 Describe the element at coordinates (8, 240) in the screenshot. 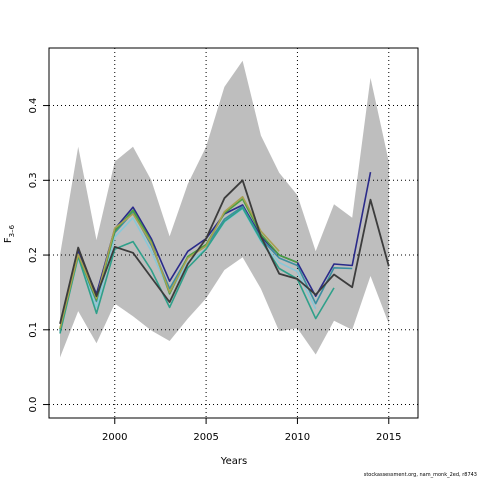

I see `y-axis-label-main: F` at that location.